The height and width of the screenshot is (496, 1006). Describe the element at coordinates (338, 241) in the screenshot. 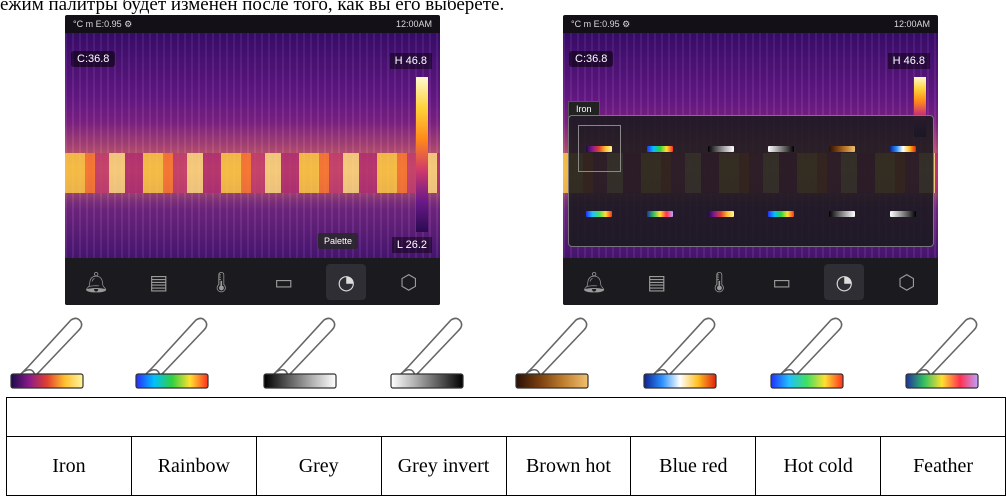

I see `palette-tooltip: Palette` at that location.